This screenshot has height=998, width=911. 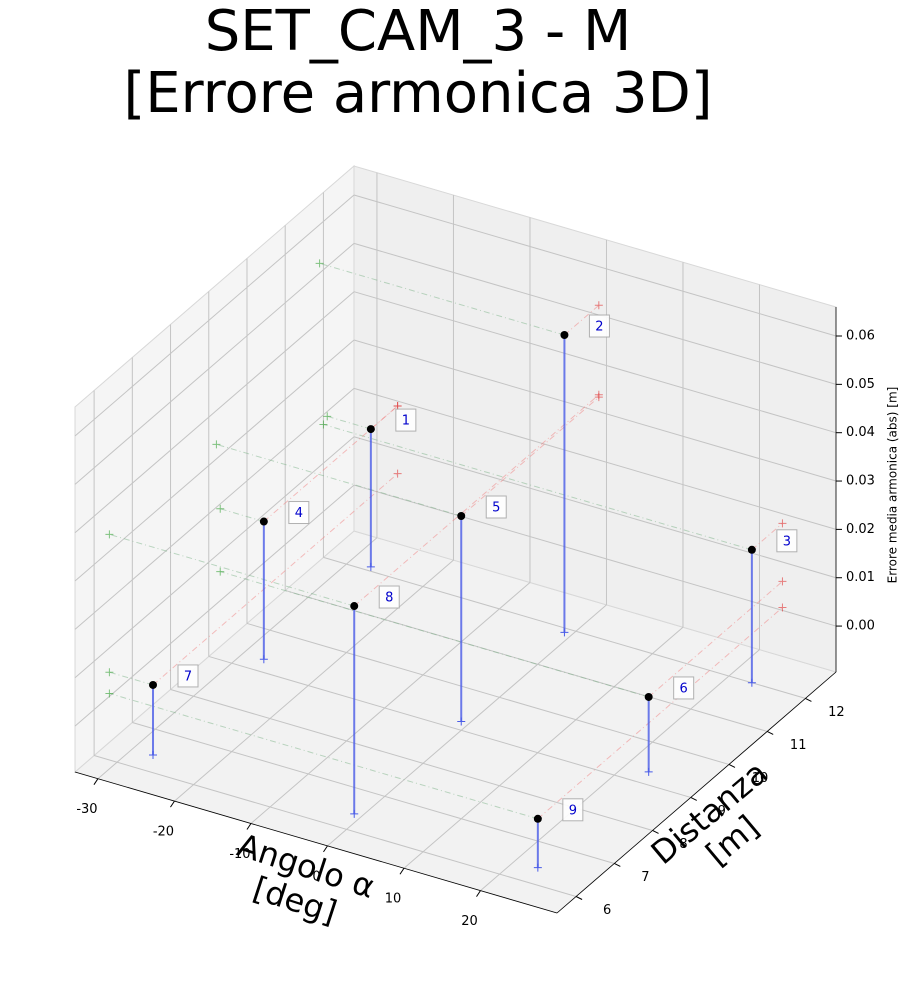 What do you see at coordinates (239, 854) in the screenshot?
I see `x-tick-label: -10` at bounding box center [239, 854].